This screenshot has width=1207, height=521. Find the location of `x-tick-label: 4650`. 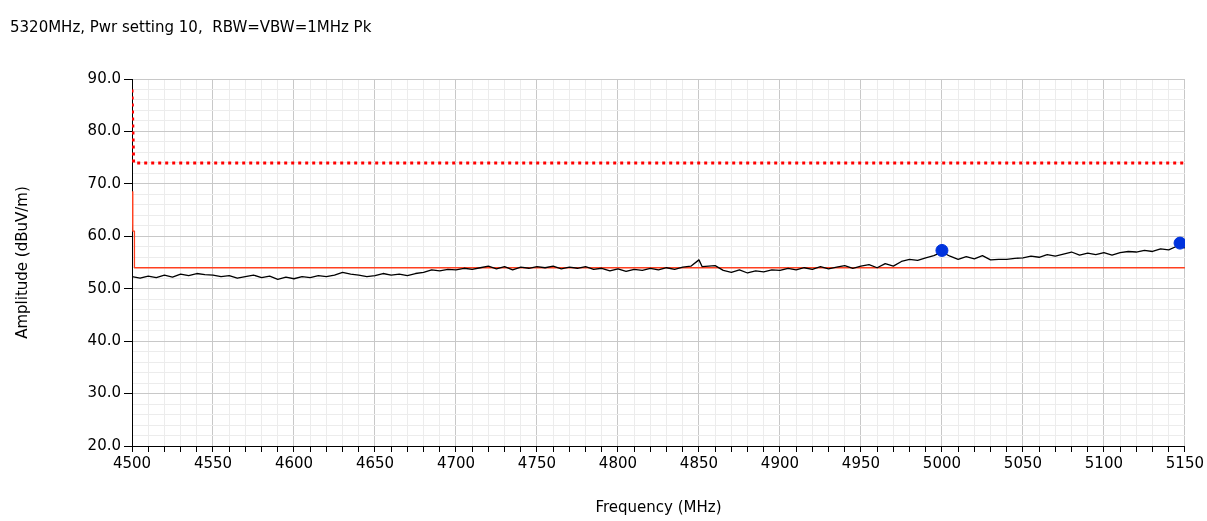

x-tick-label: 4650 is located at coordinates (375, 462).